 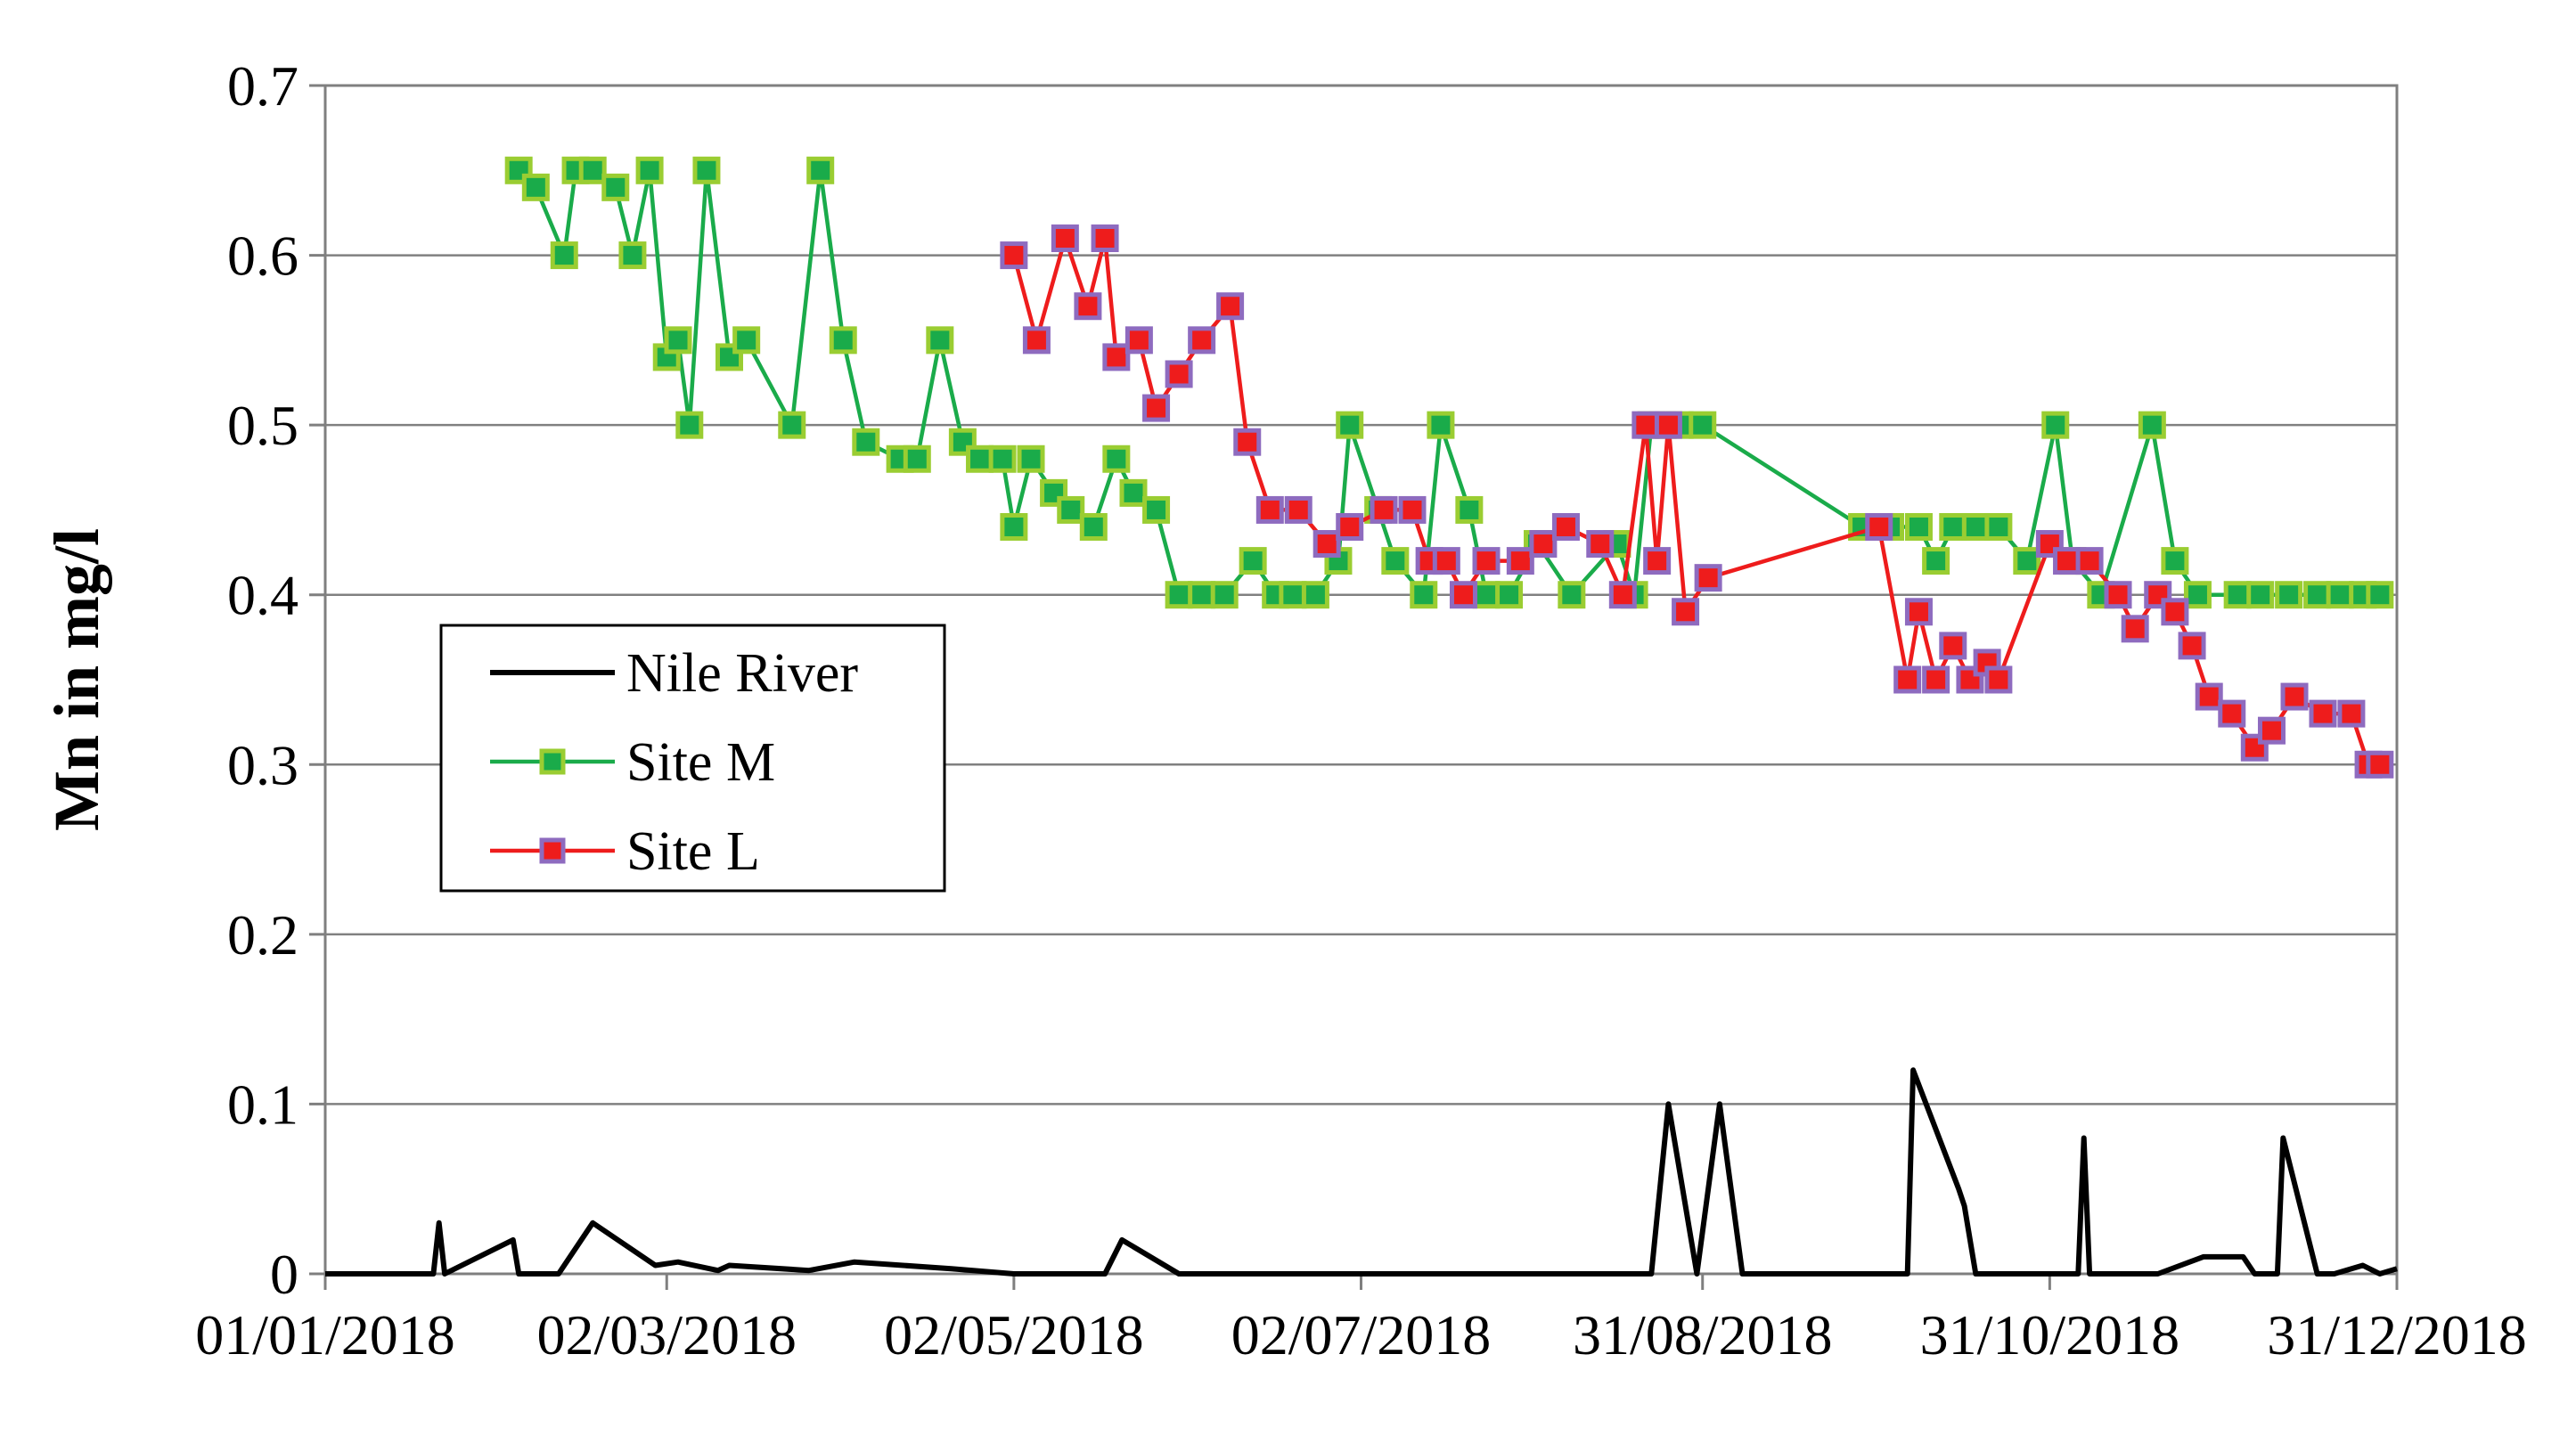 What do you see at coordinates (76, 679) in the screenshot?
I see `y-axis-title: Mn in mg/l` at bounding box center [76, 679].